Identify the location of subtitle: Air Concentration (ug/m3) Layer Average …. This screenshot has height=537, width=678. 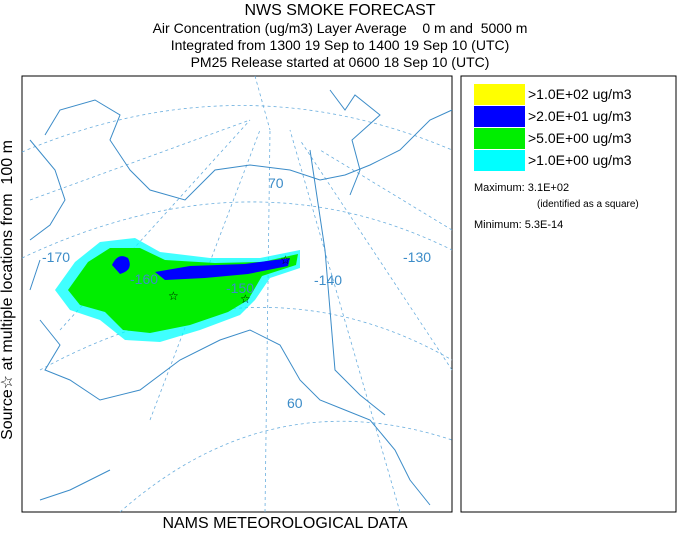
(340, 28).